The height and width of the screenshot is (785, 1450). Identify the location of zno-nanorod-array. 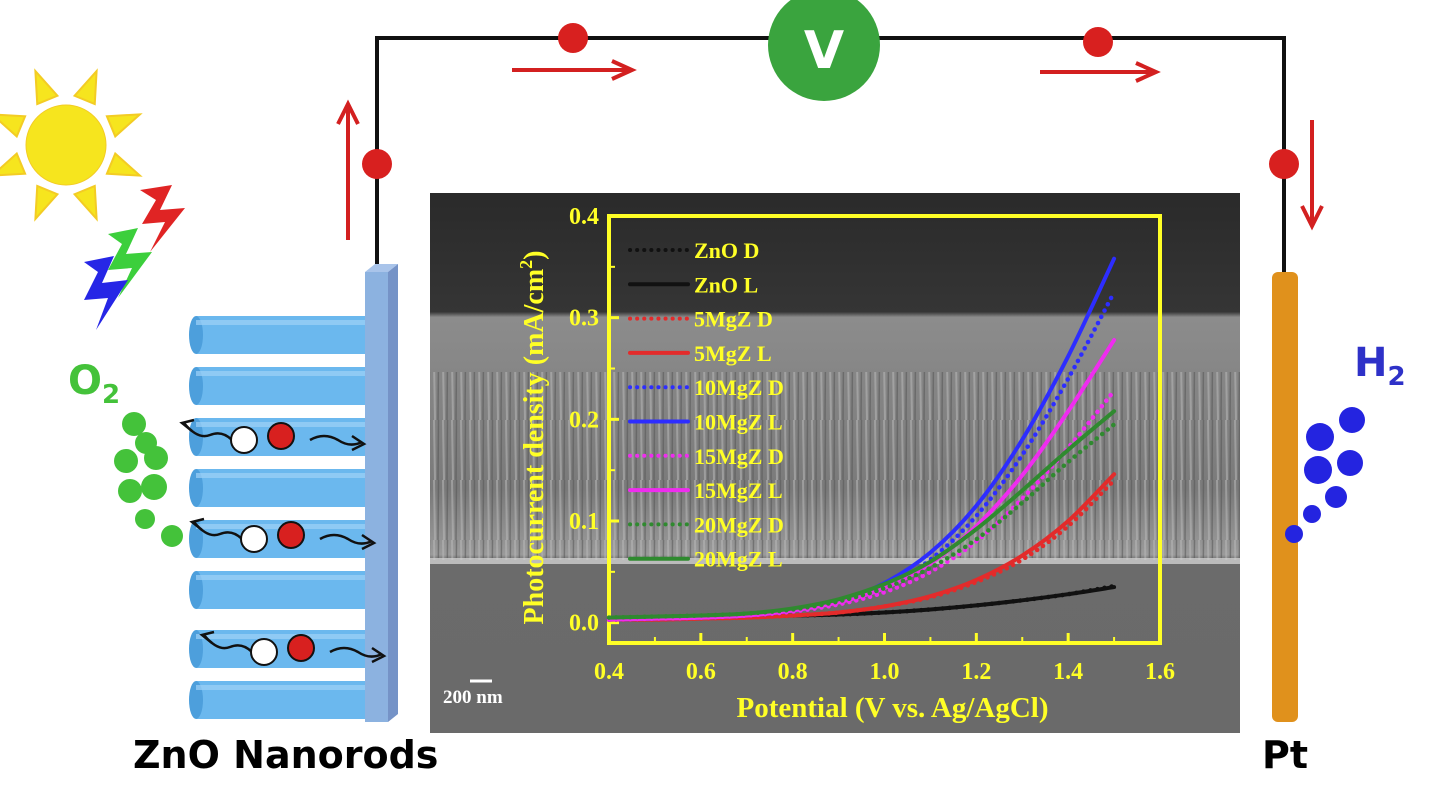
(278, 517).